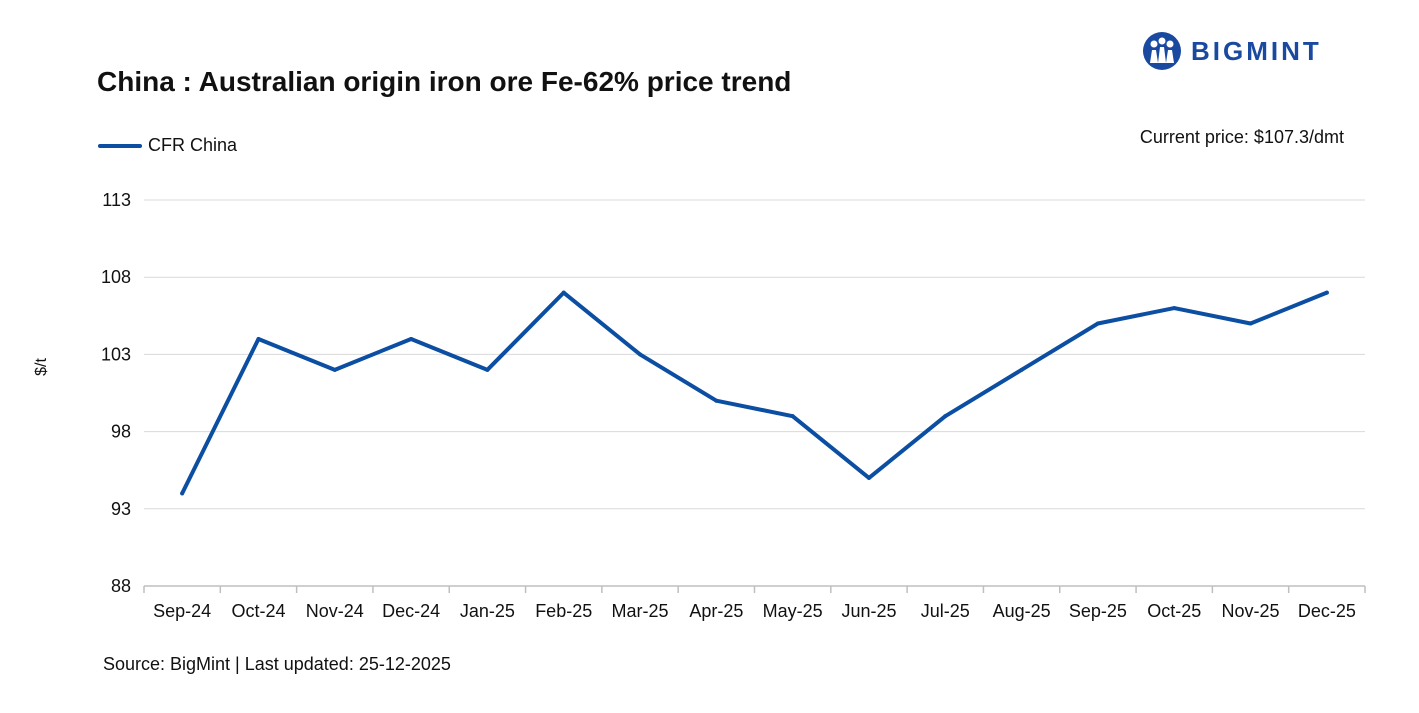 This screenshot has height=713, width=1419. I want to click on y-tick-label: 93, so click(121, 509).